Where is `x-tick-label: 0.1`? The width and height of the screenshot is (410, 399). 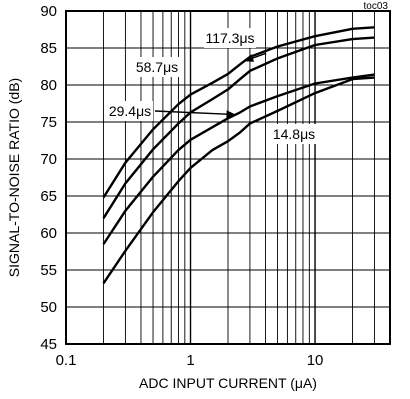 x-tick-label: 0.1 is located at coordinates (66, 360).